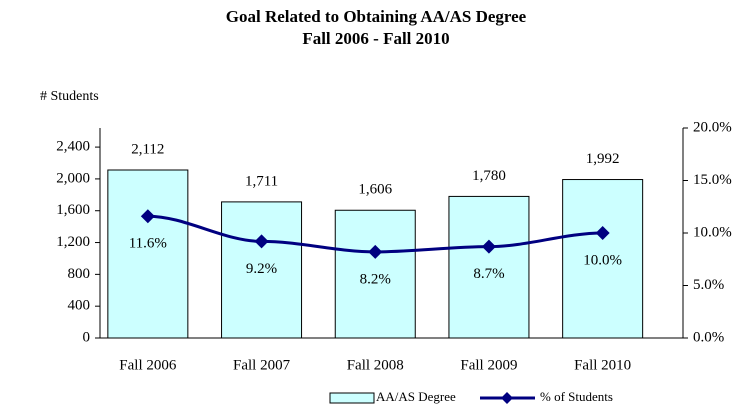 The width and height of the screenshot is (753, 413). What do you see at coordinates (79, 274) in the screenshot?
I see `y-tick-label: 800` at bounding box center [79, 274].